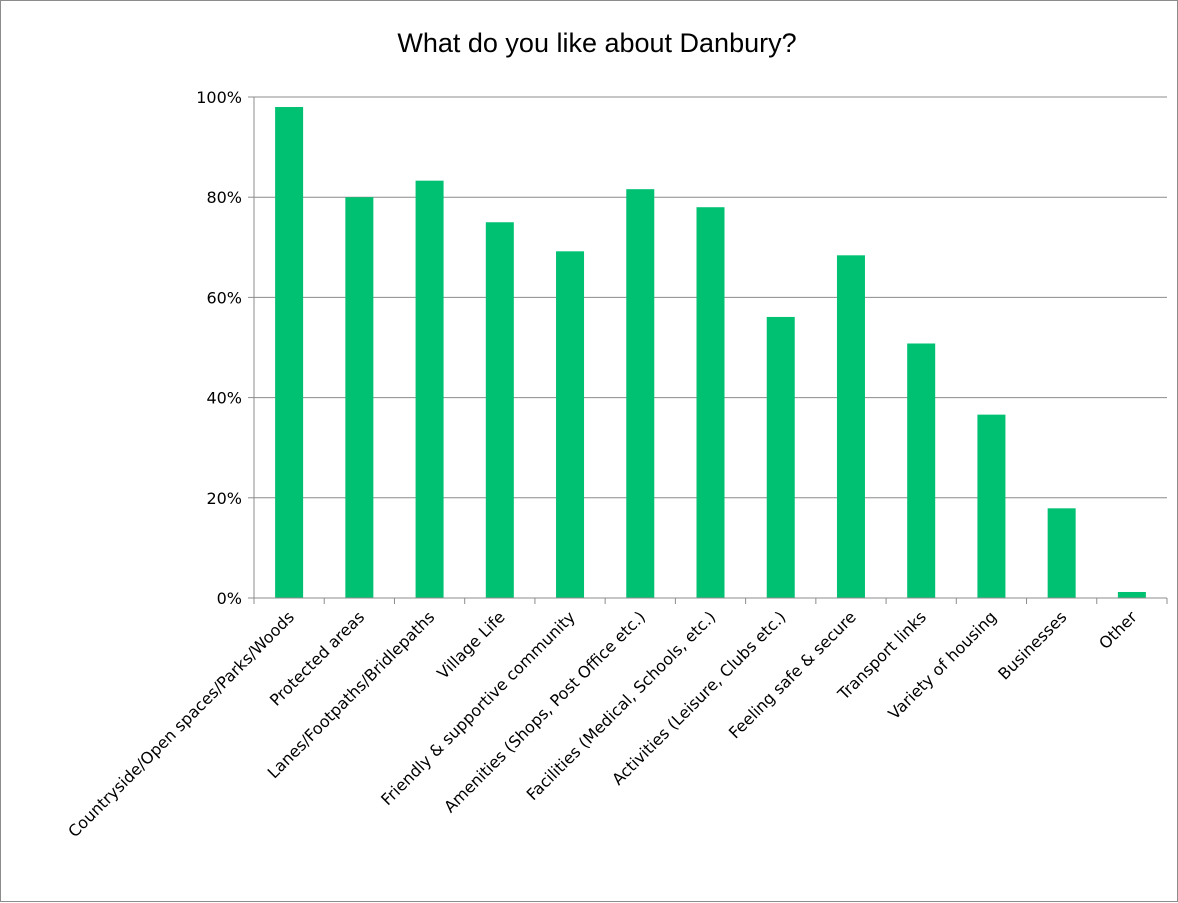  Describe the element at coordinates (181, 724) in the screenshot. I see `x-tick-label: Countryside/Open spaces/Parks/Woods` at that location.